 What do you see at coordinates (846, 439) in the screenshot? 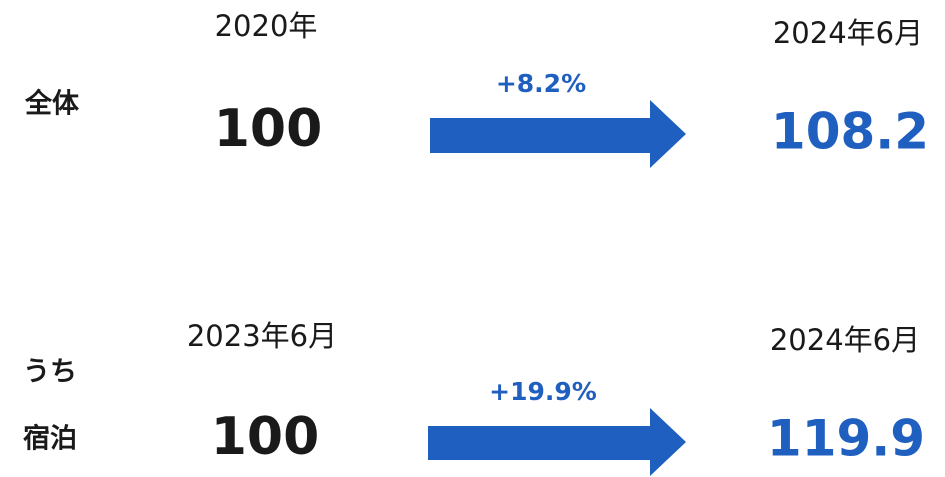
I see `to-value: 119.9` at bounding box center [846, 439].